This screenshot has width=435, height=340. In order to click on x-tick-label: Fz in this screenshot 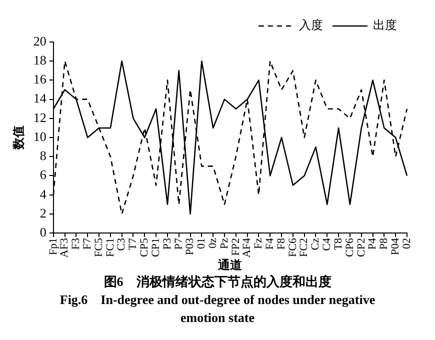, I will do `click(258, 244)`.